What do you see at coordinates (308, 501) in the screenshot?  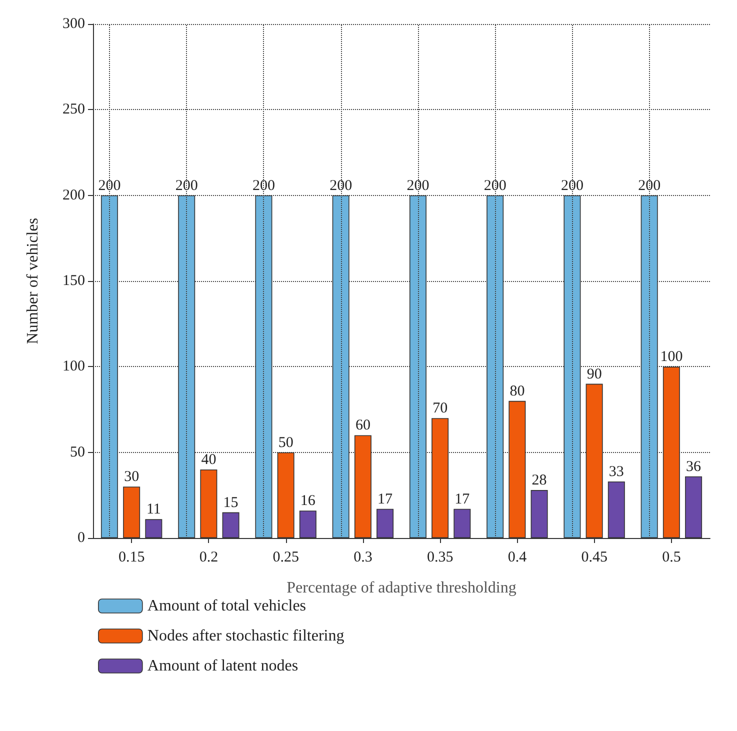 I see `data-label: 16` at bounding box center [308, 501].